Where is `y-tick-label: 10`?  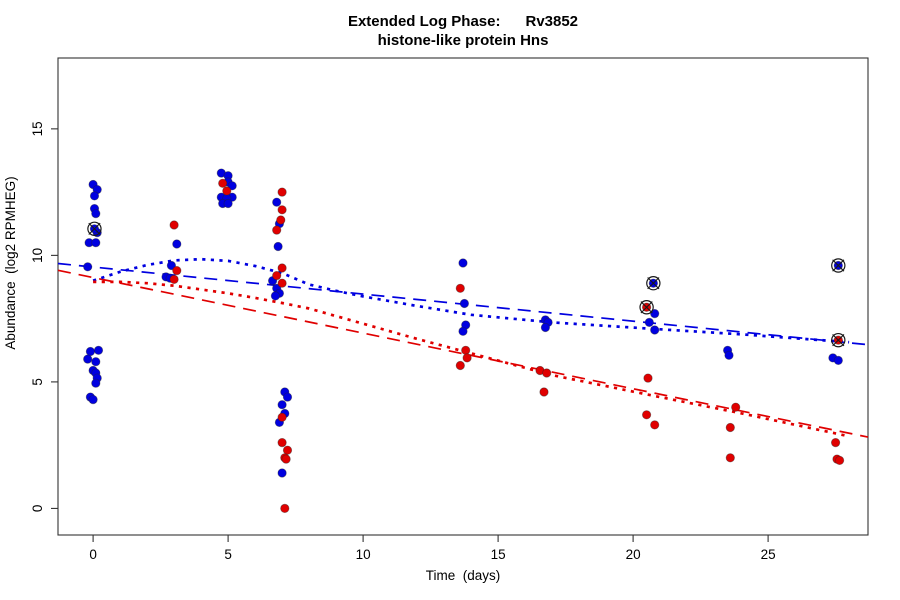
y-tick-label: 10 is located at coordinates (37, 255).